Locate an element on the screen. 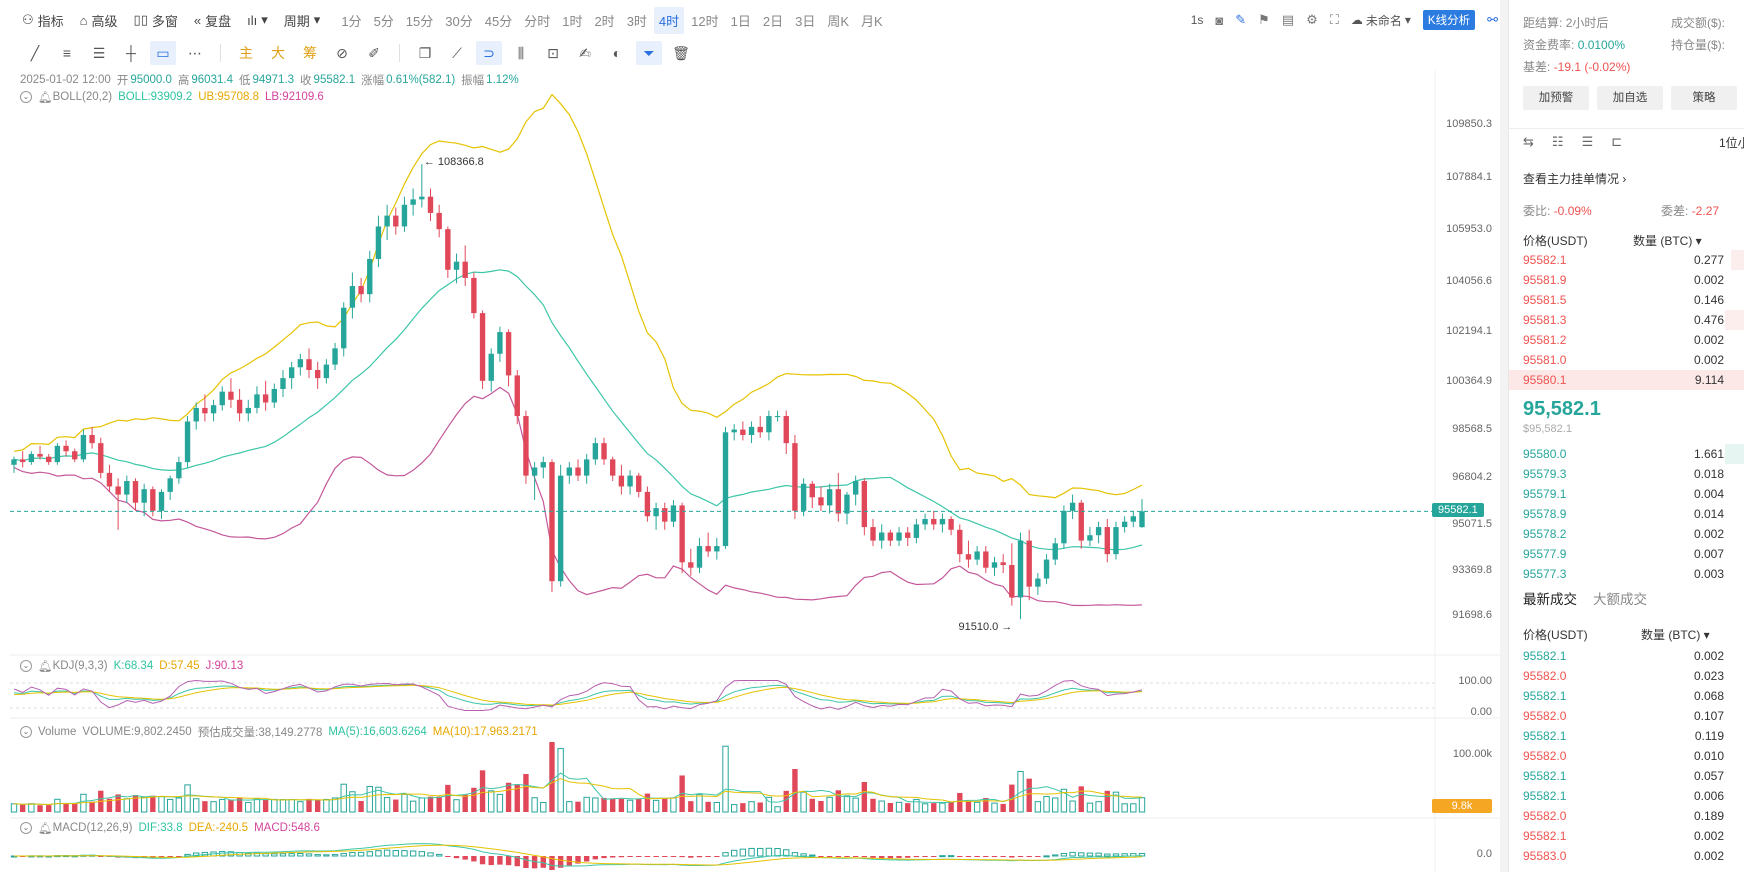 Image resolution: width=1744 pixels, height=872 pixels. period-button: 周期 ▾ is located at coordinates (302, 20).